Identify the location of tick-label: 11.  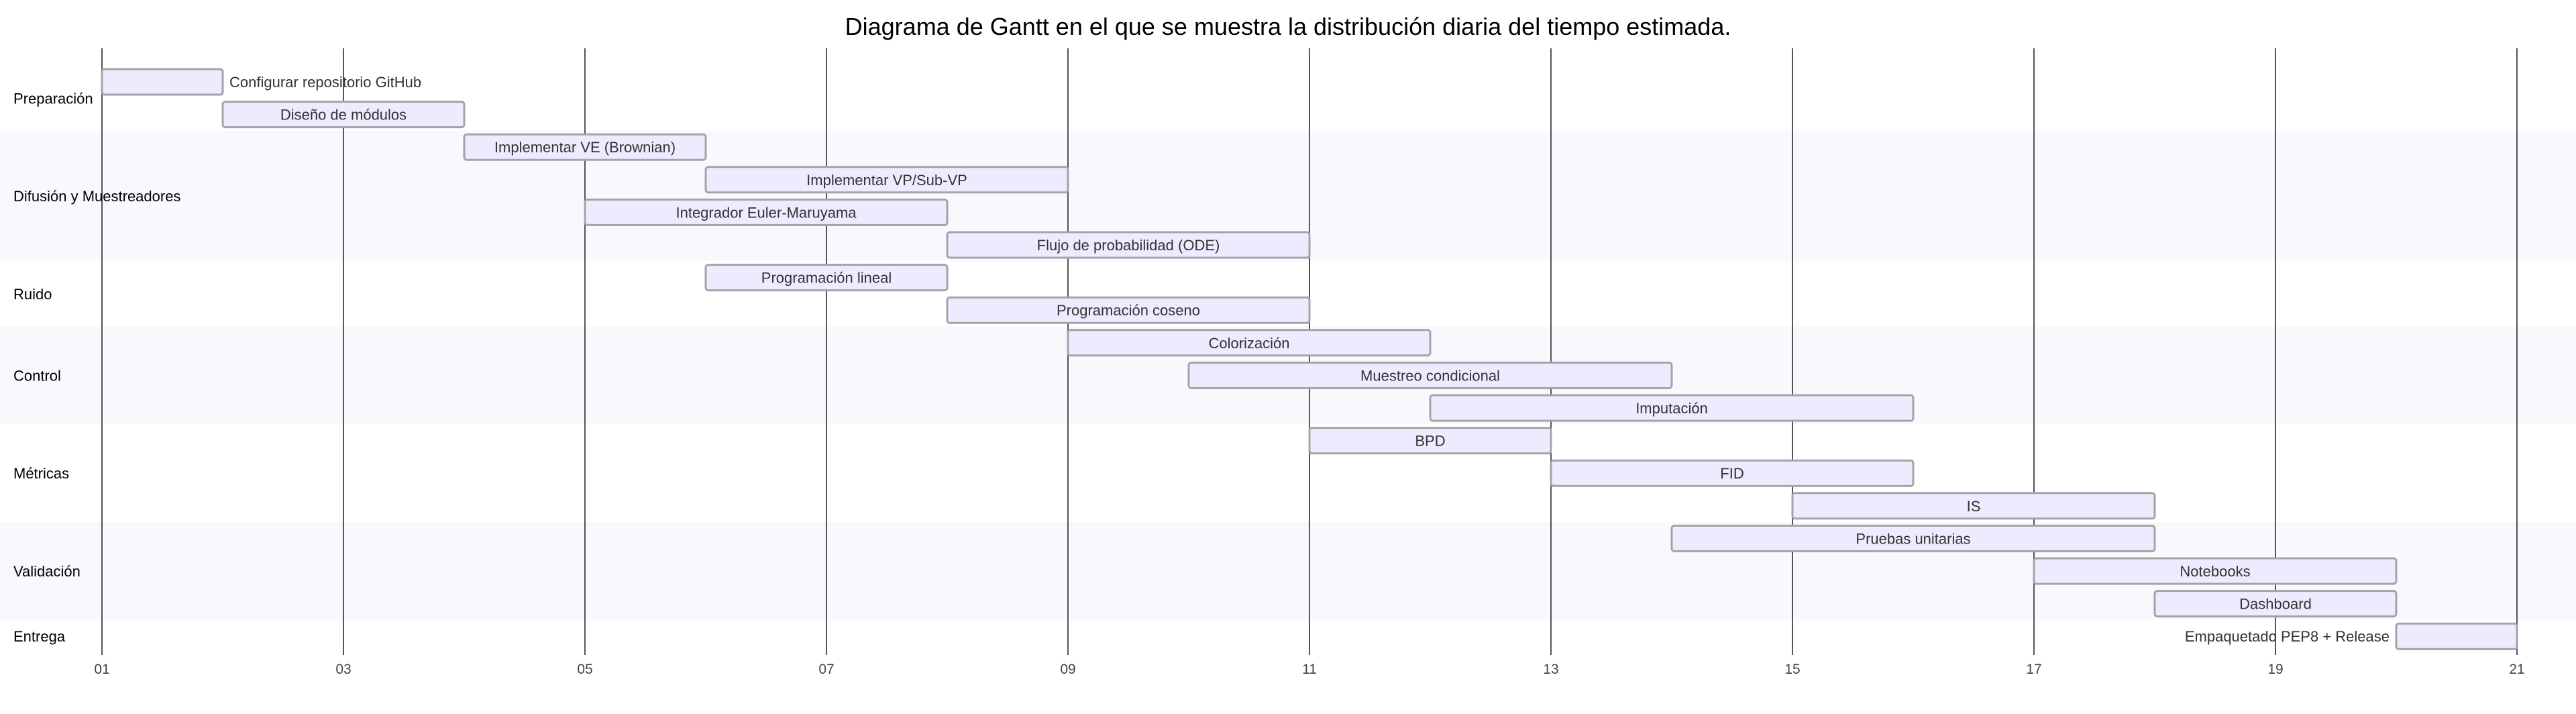
(1309, 669).